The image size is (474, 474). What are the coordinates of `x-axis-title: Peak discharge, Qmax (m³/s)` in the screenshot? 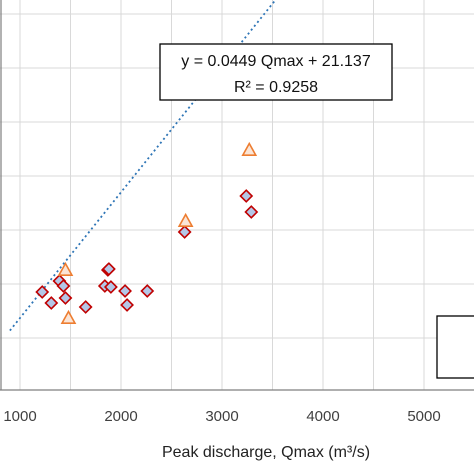 It's located at (266, 452).